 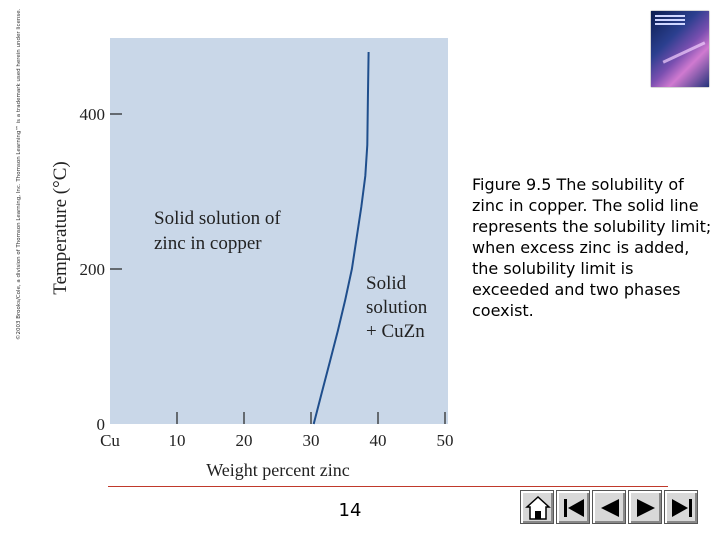 What do you see at coordinates (670, 16) in the screenshot?
I see `book-cover-title-lines` at bounding box center [670, 16].